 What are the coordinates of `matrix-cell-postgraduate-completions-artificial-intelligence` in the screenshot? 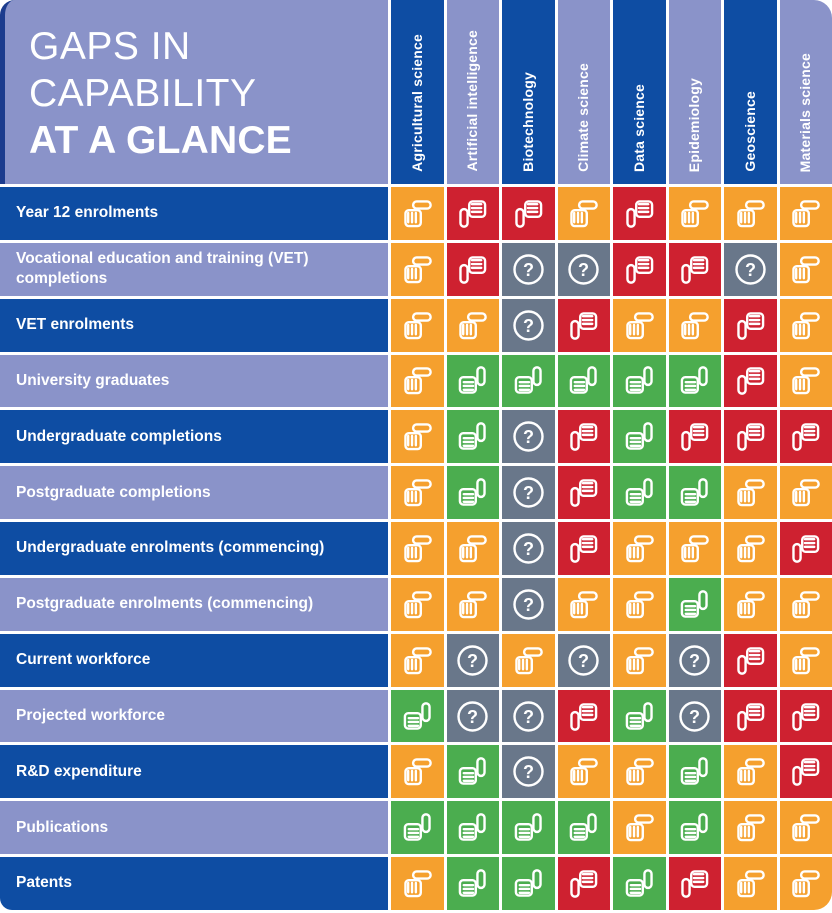 It's located at (472, 493).